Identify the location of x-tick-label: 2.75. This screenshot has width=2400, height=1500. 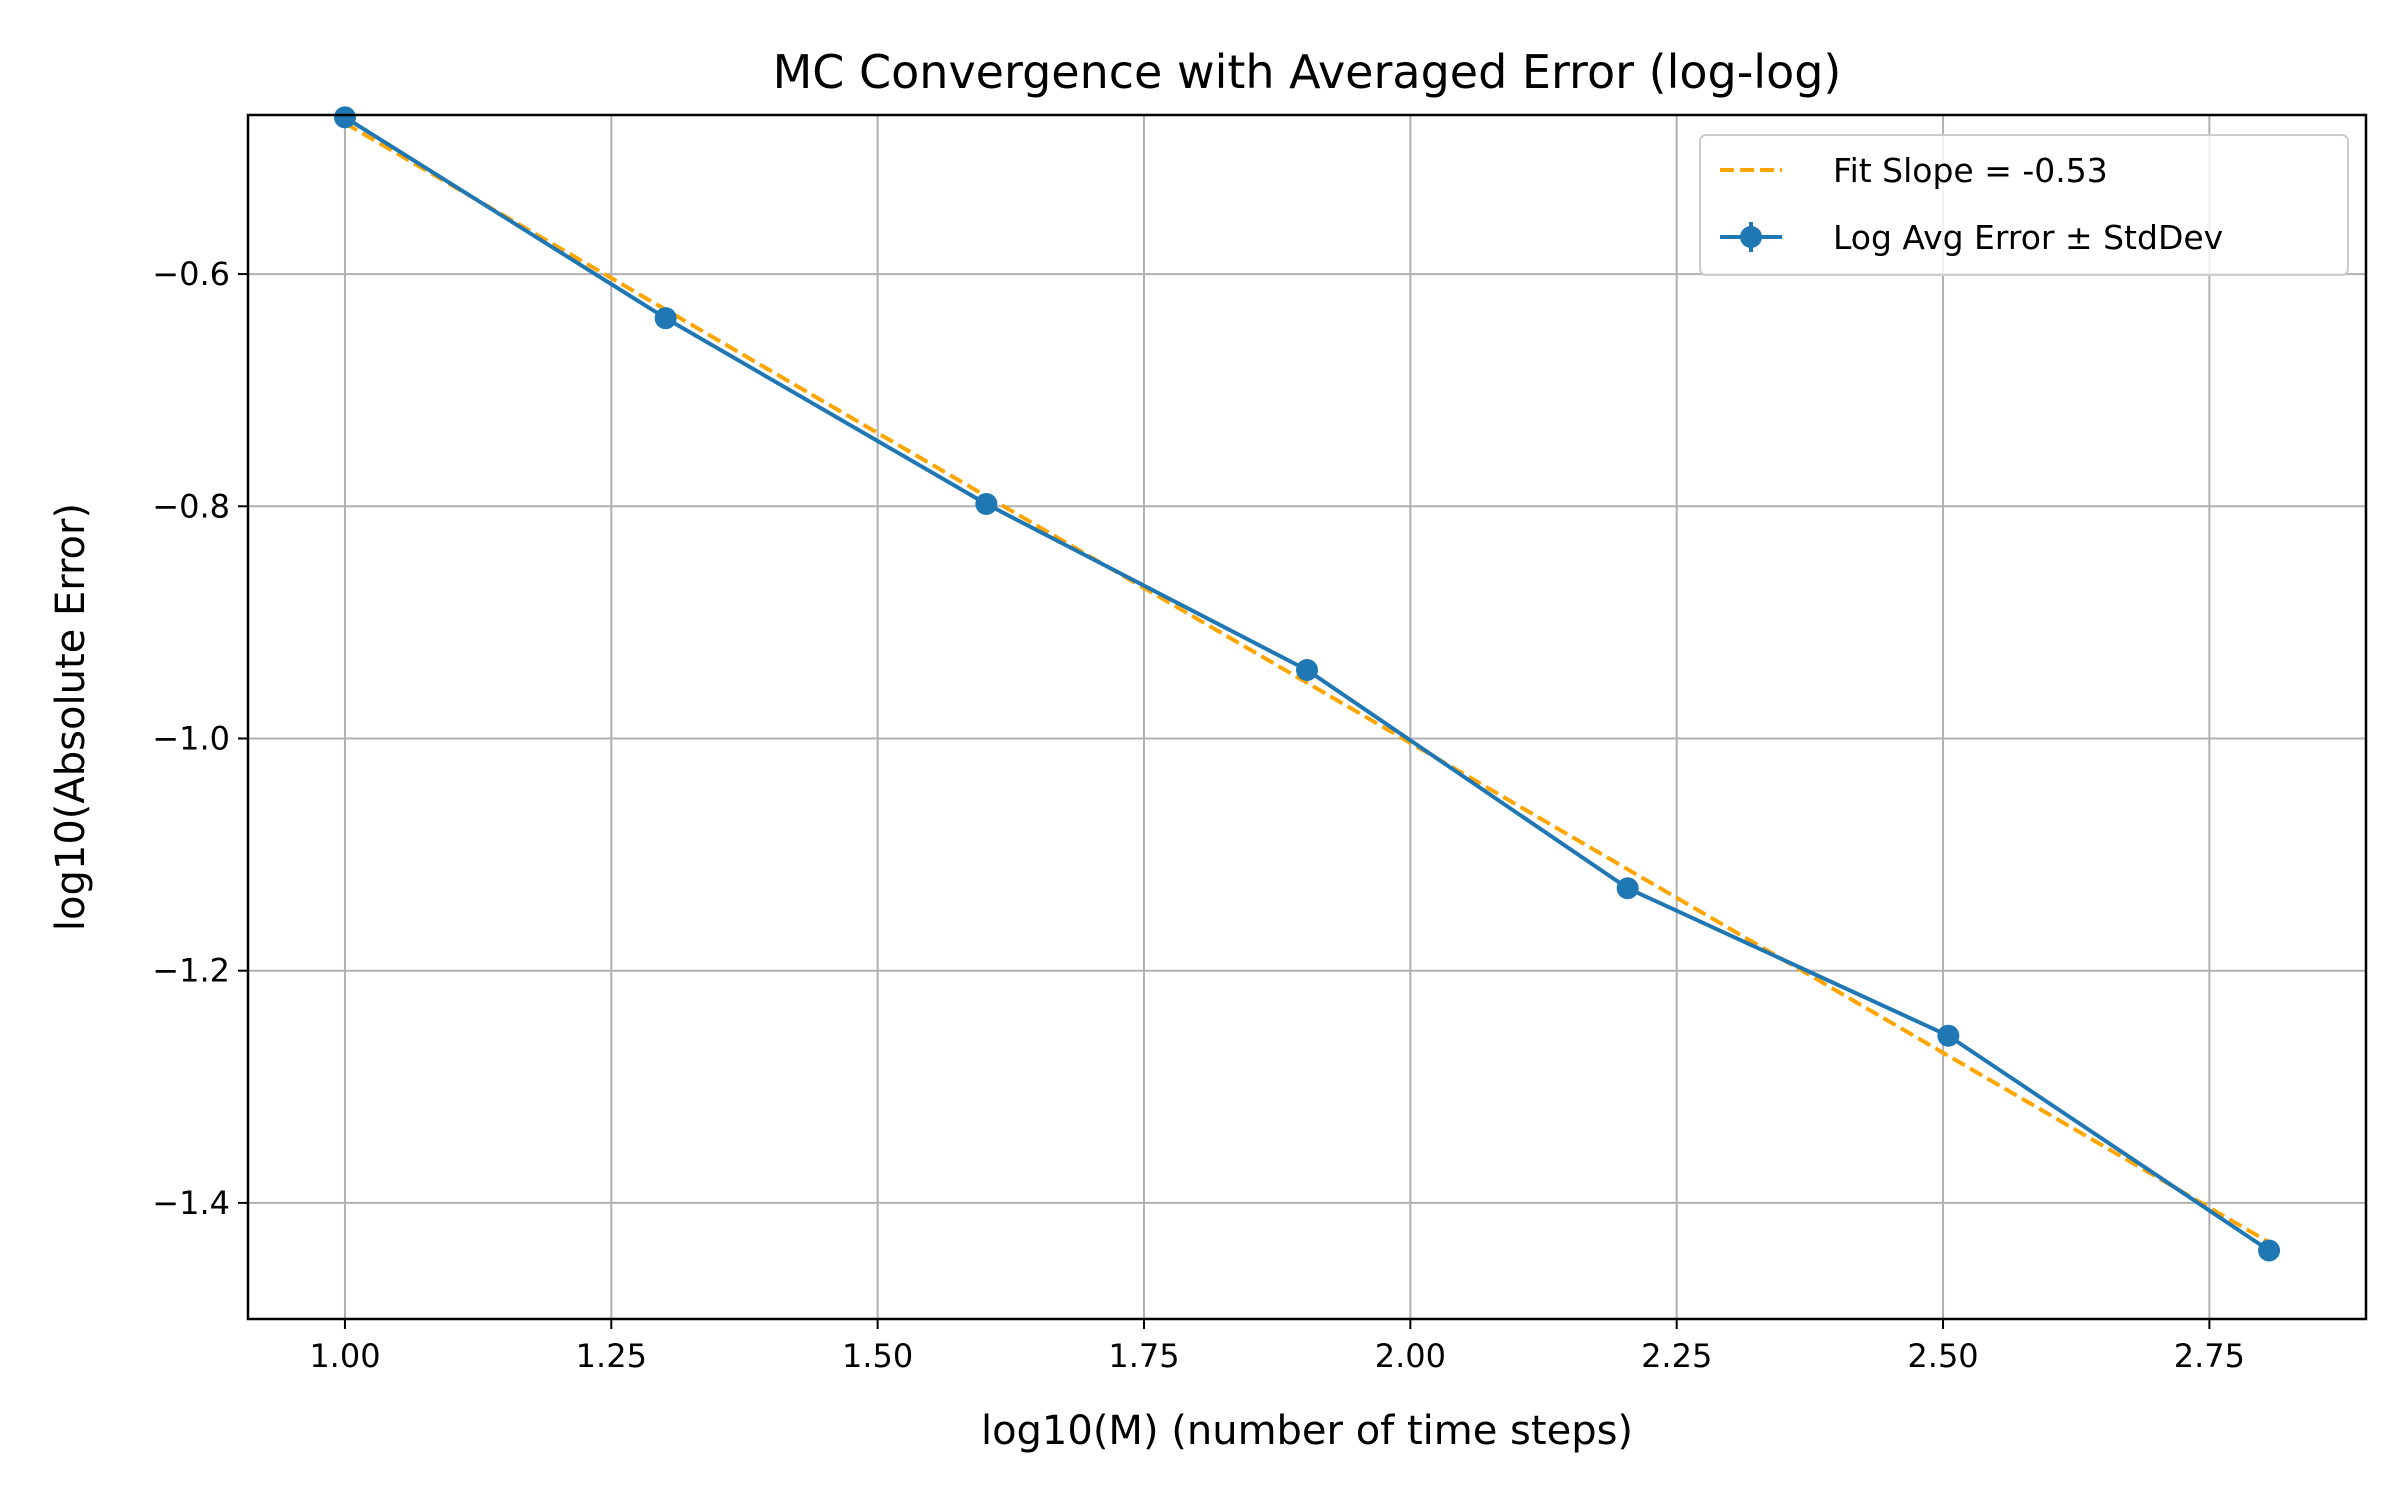
(2209, 1356).